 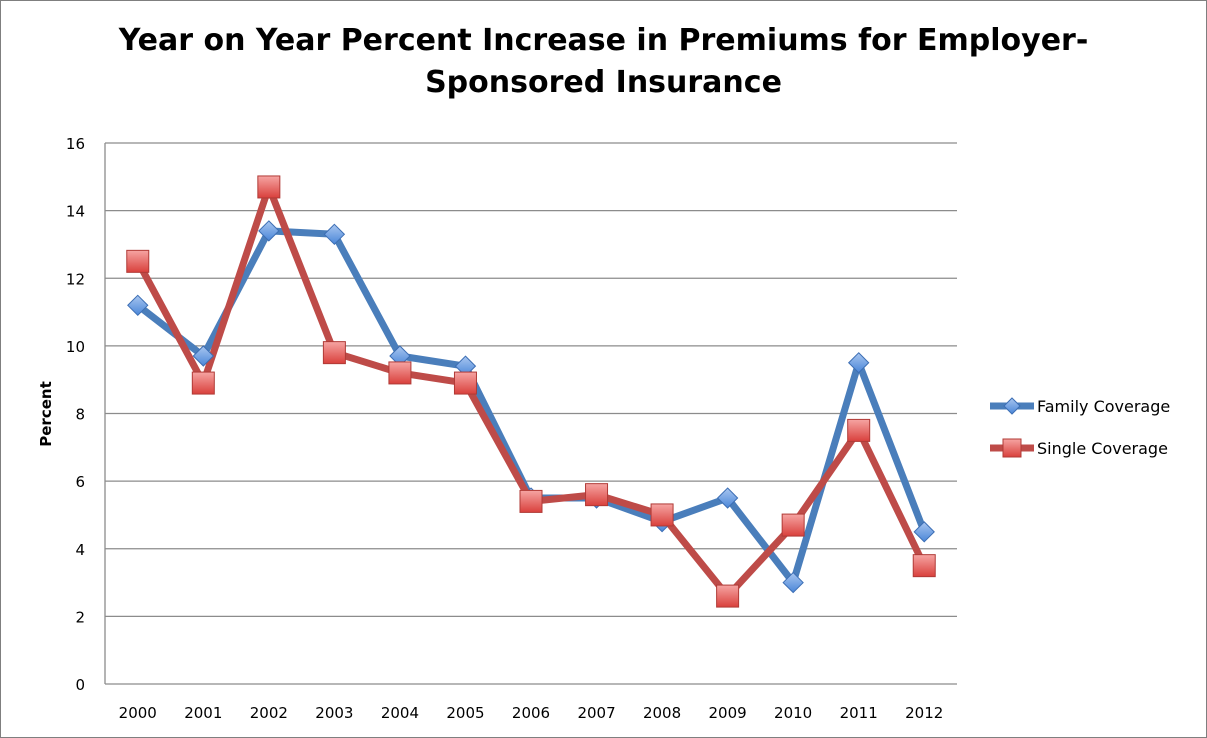 I want to click on x-tick-label: 2012, so click(x=924, y=713).